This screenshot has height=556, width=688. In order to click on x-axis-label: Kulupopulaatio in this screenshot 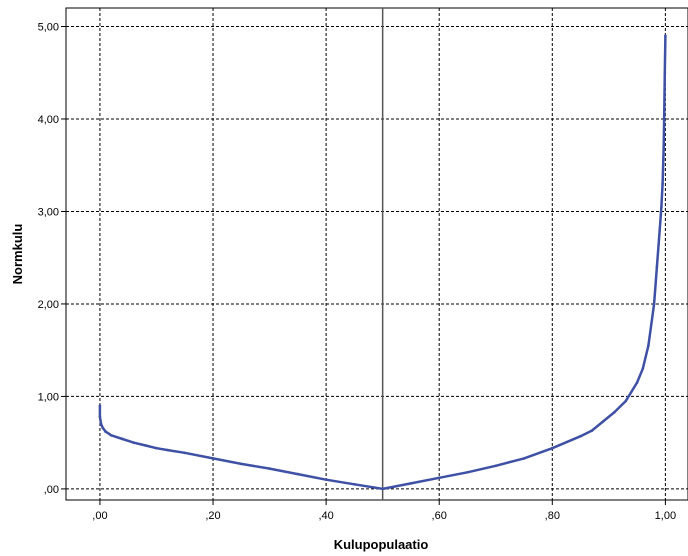, I will do `click(381, 544)`.